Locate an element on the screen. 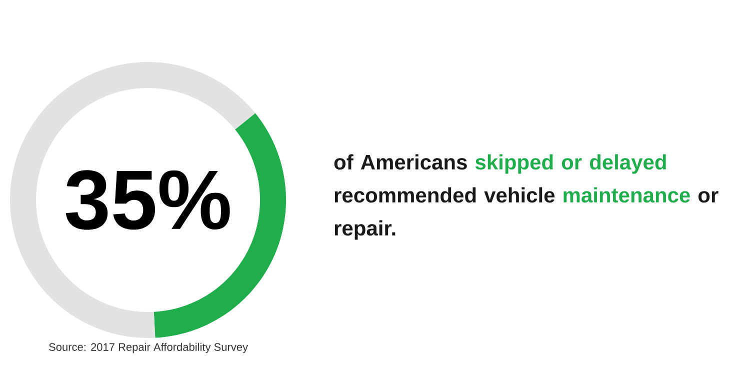 This screenshot has height=385, width=750. text: recommended vehicle is located at coordinates (444, 195).